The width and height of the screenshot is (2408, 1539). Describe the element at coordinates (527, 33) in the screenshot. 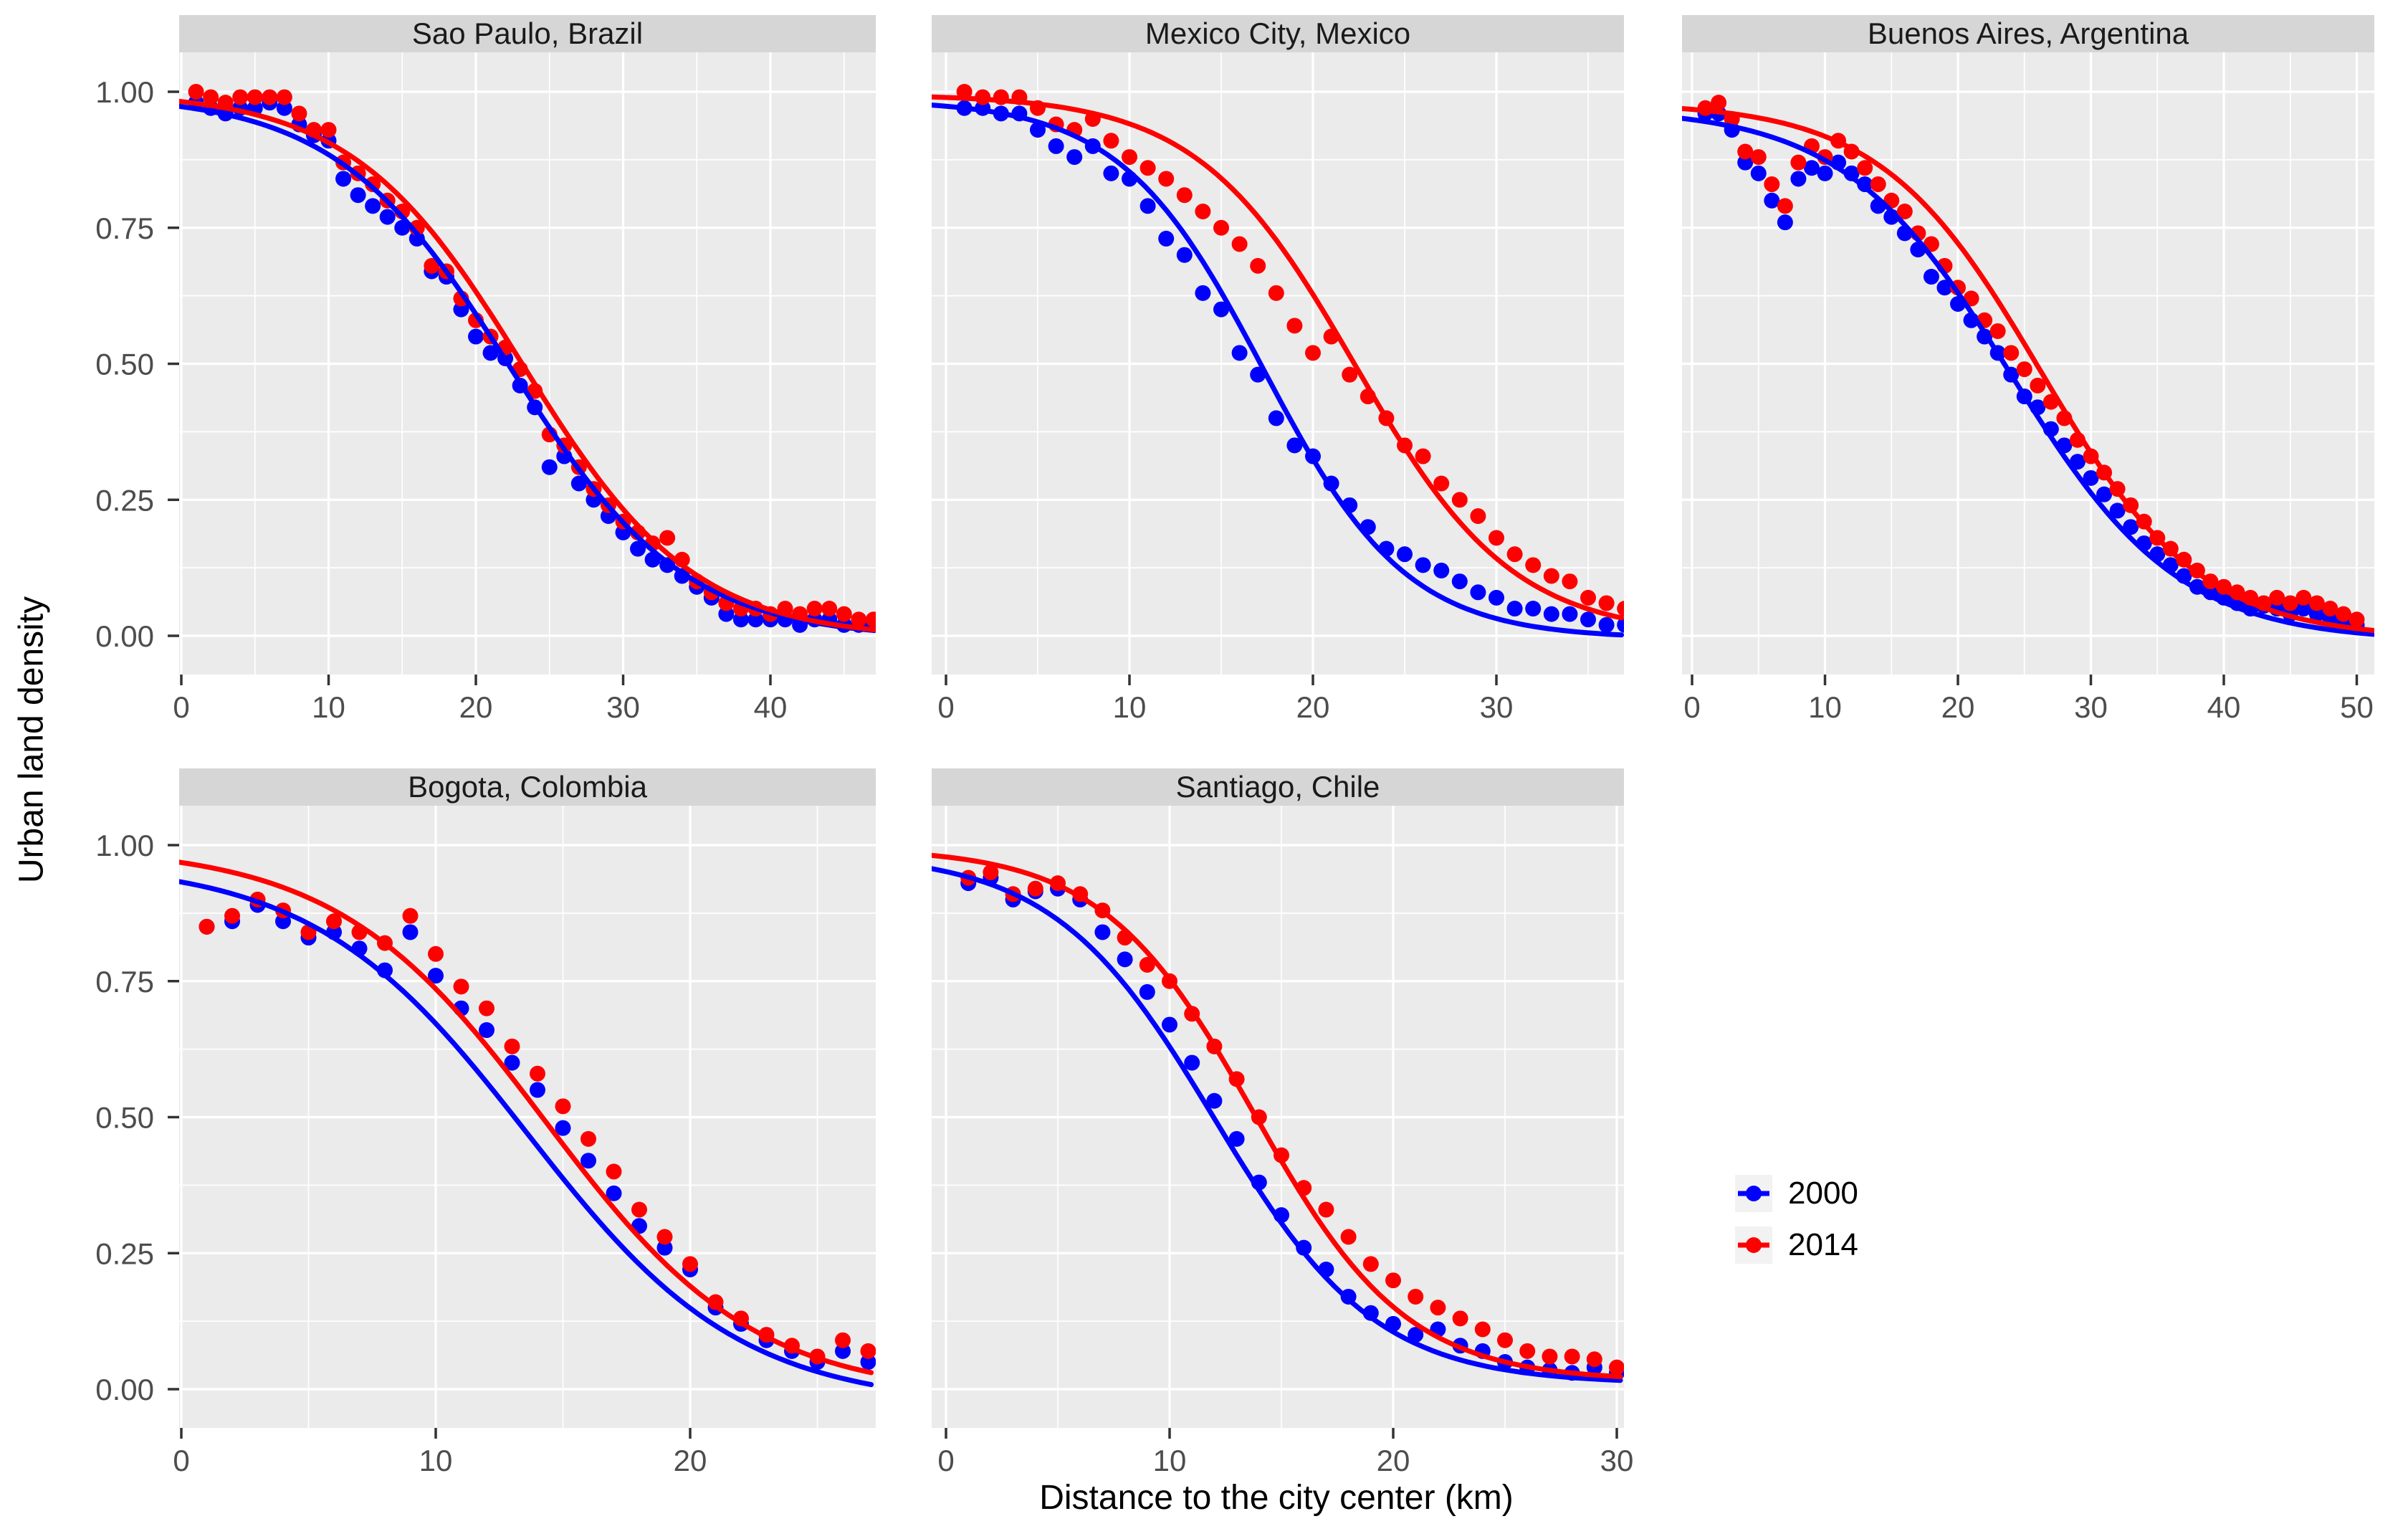

I see `facet-strip-sao-paulo: Sao Paulo, Brazil` at that location.